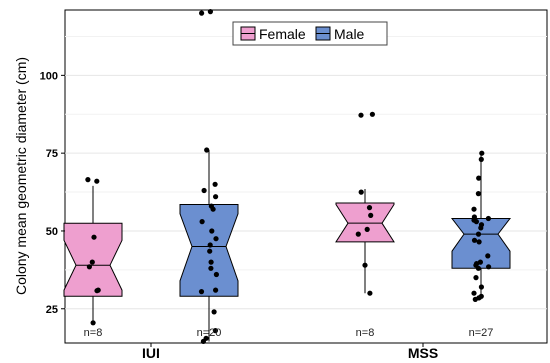  I want to click on legend-box, so click(310, 33).